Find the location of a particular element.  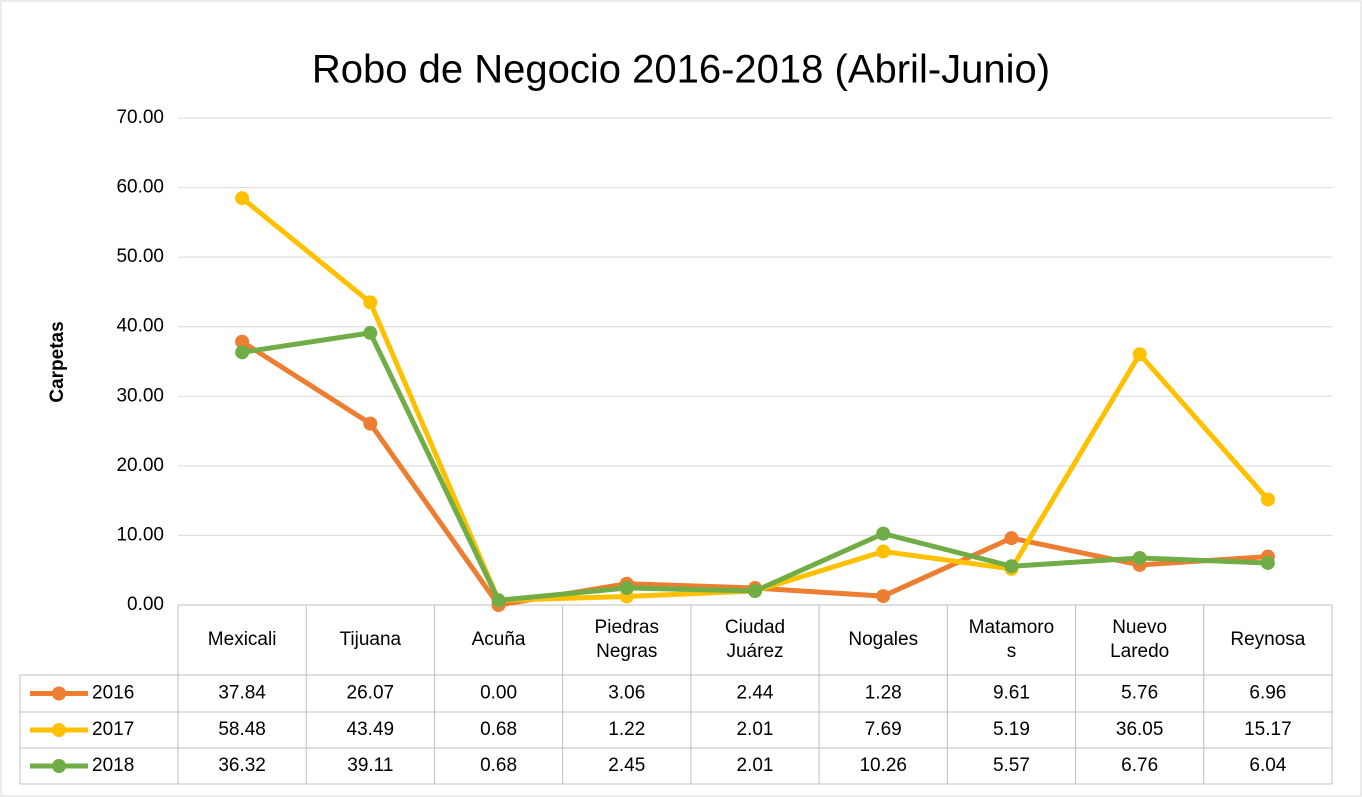

y-tick-label: 70.00 is located at coordinates (140, 117).